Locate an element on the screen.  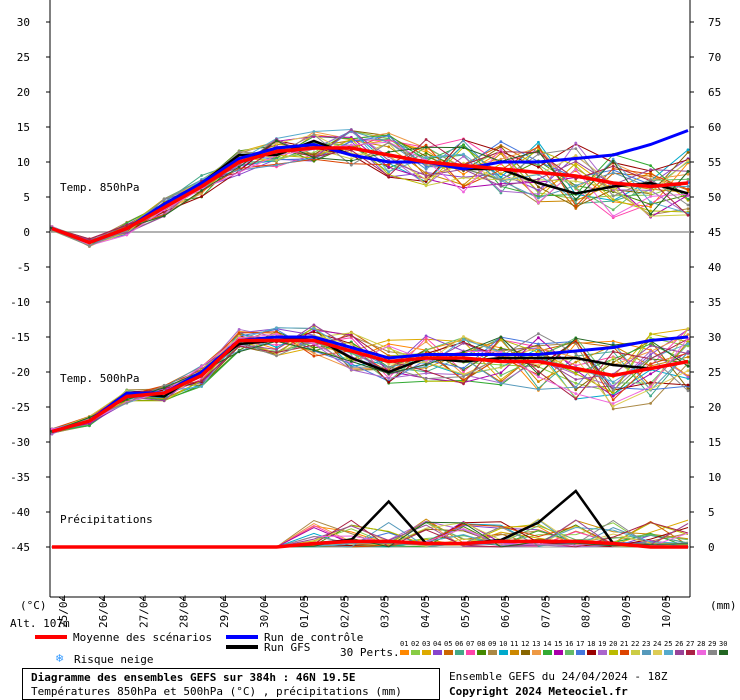
pert-number: 07 is located at coordinates (470, 644).